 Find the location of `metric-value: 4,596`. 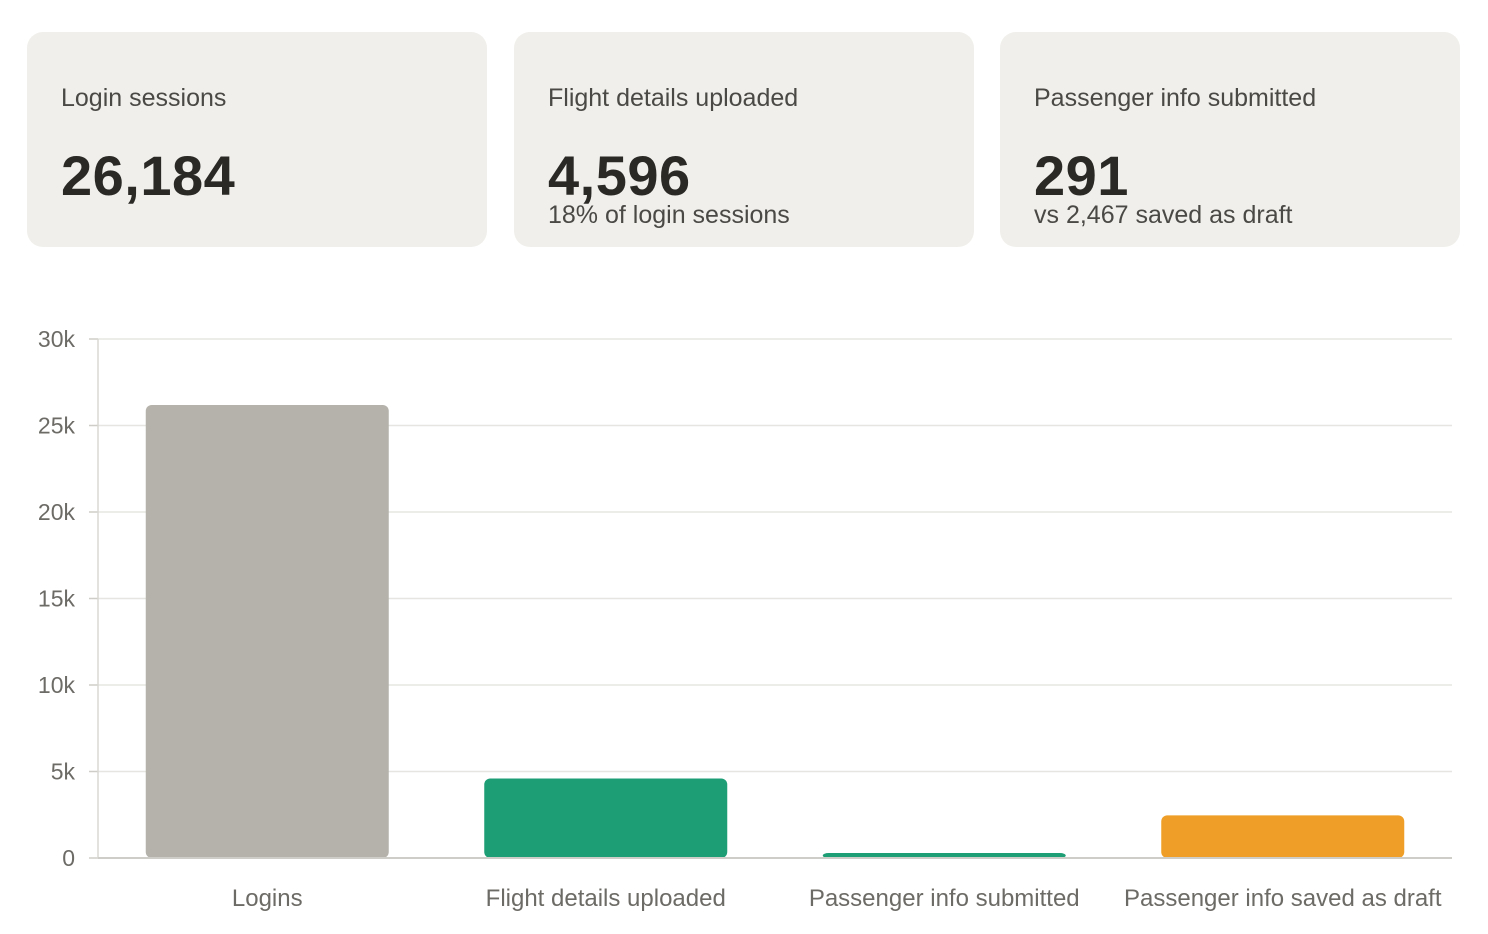

metric-value: 4,596 is located at coordinates (619, 175).